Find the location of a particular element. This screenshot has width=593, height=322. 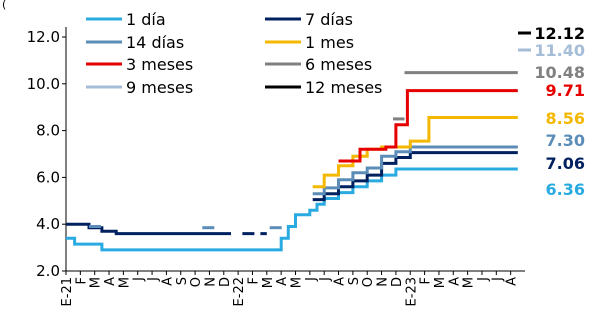

y-tick-label: 4.0 is located at coordinates (48, 224).